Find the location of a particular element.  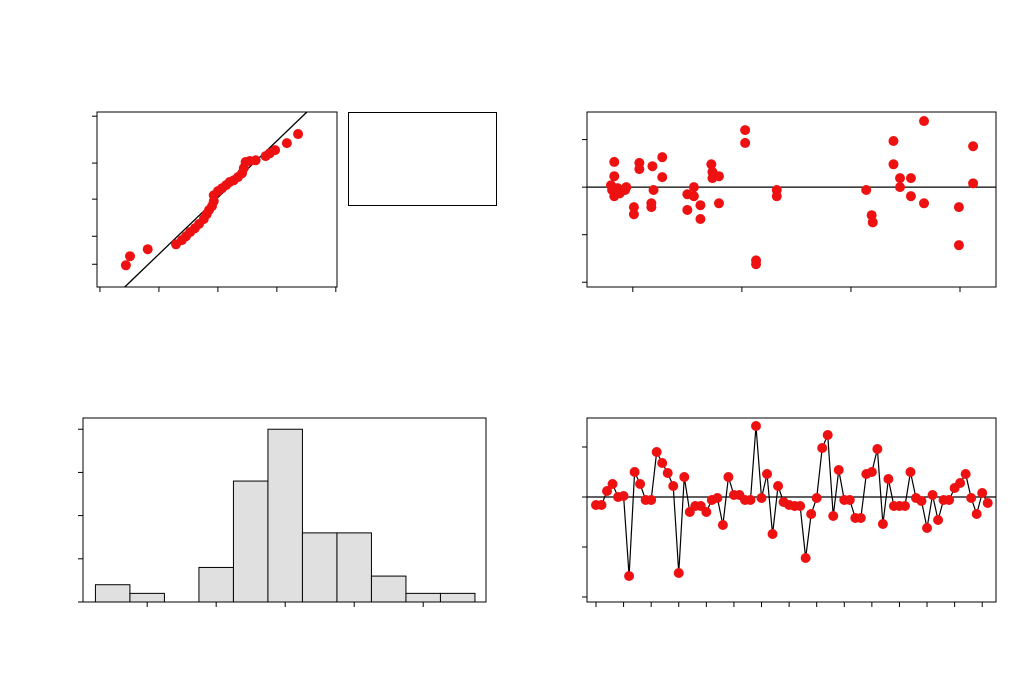

legend-box is located at coordinates (422, 159).